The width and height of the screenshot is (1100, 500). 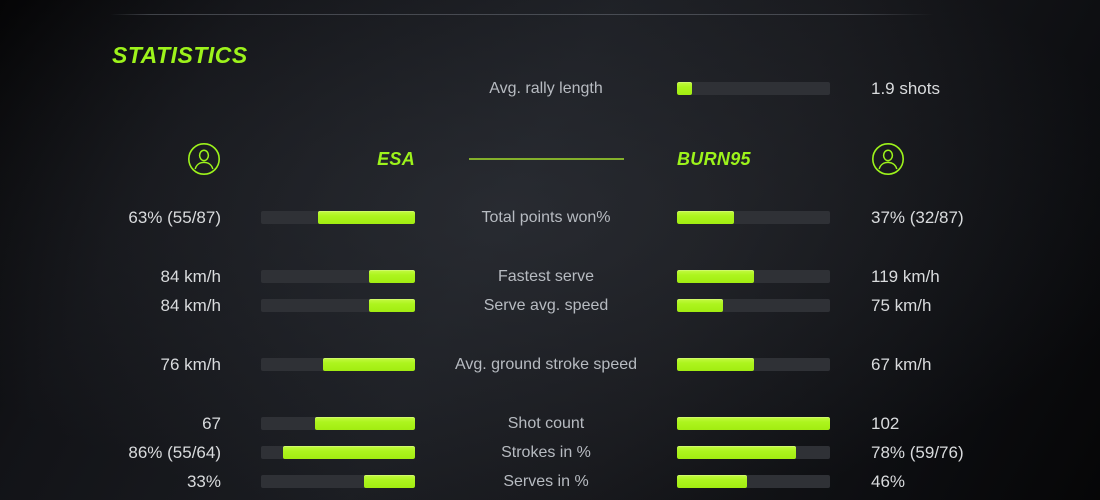 I want to click on avg-rally-bar-fill, so click(x=685, y=88).